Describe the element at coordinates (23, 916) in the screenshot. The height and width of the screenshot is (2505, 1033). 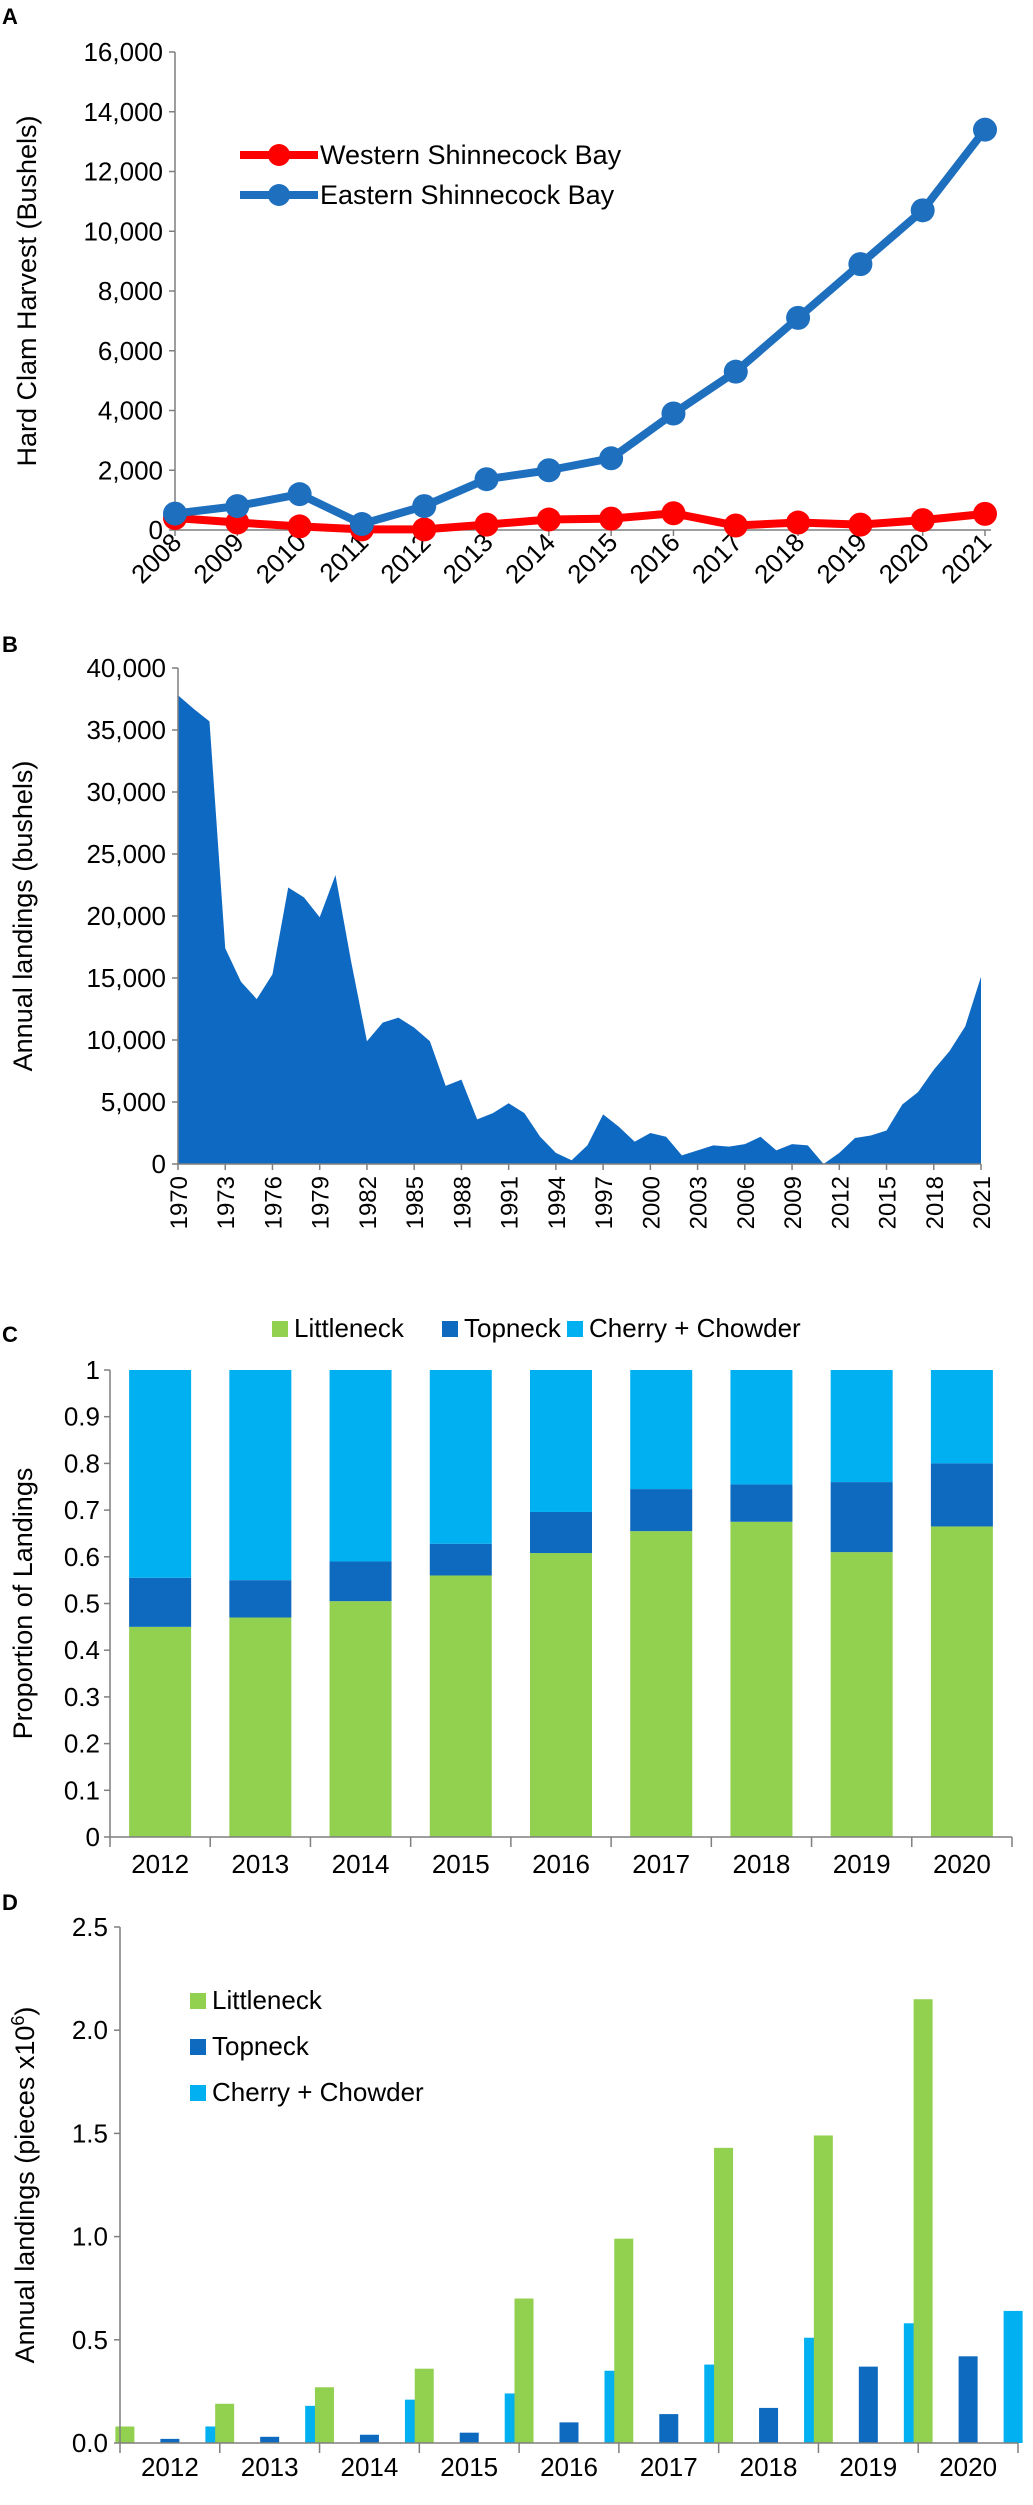
I see `y-axis-title: Annual landings (bushels)` at that location.